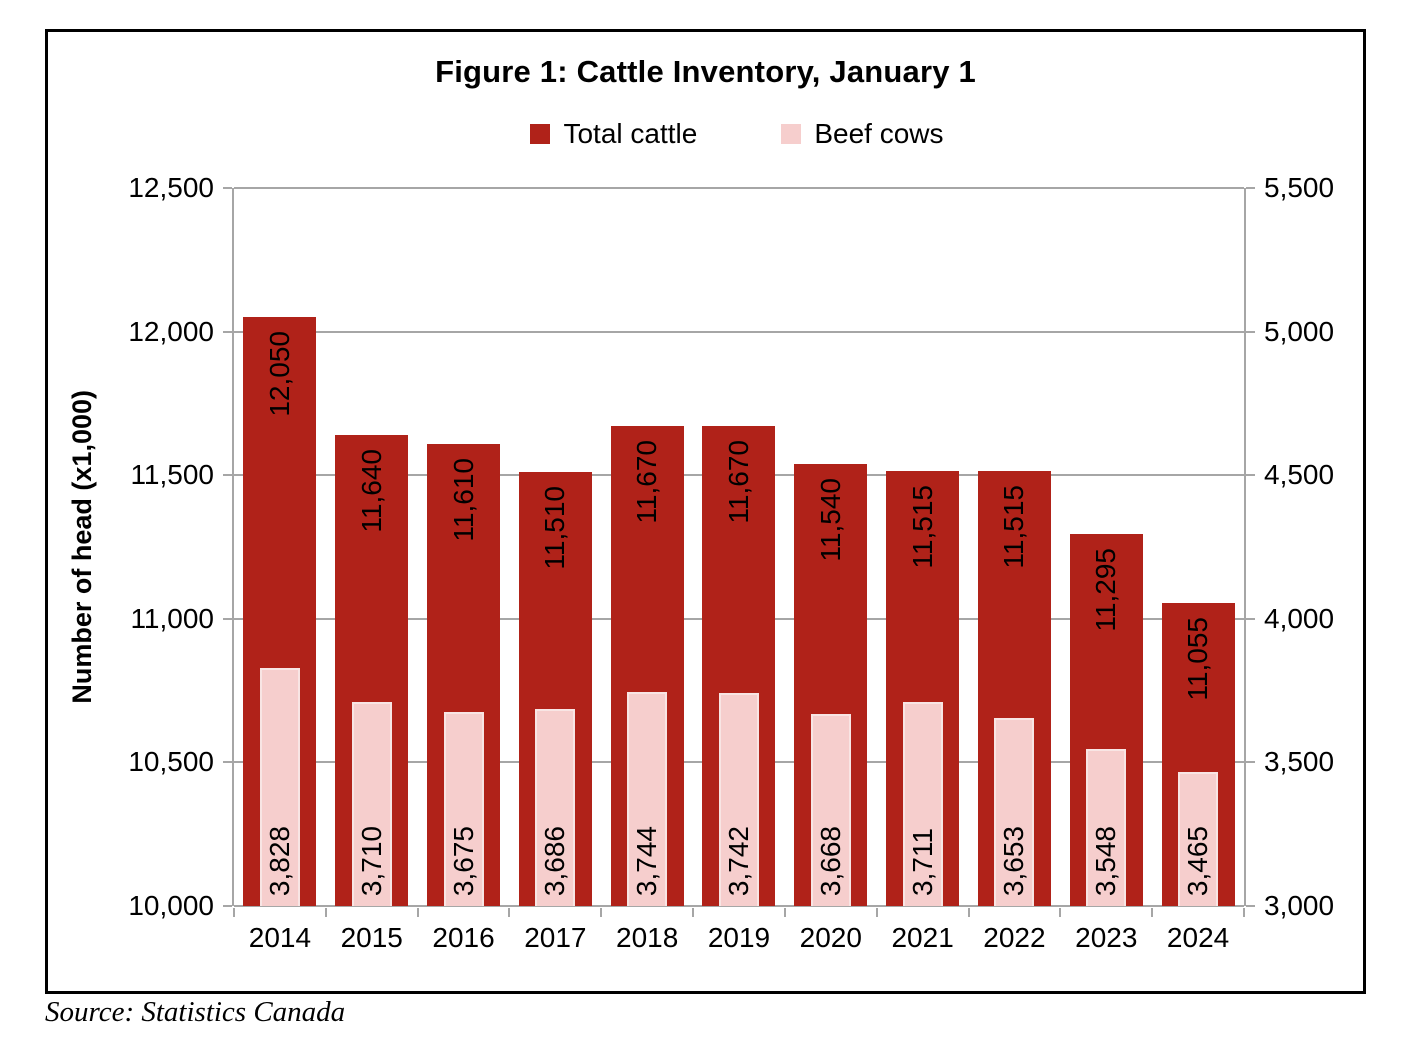 This screenshot has width=1406, height=1042. What do you see at coordinates (738, 799) in the screenshot?
I see `beef-cows-bar: 3,742` at bounding box center [738, 799].